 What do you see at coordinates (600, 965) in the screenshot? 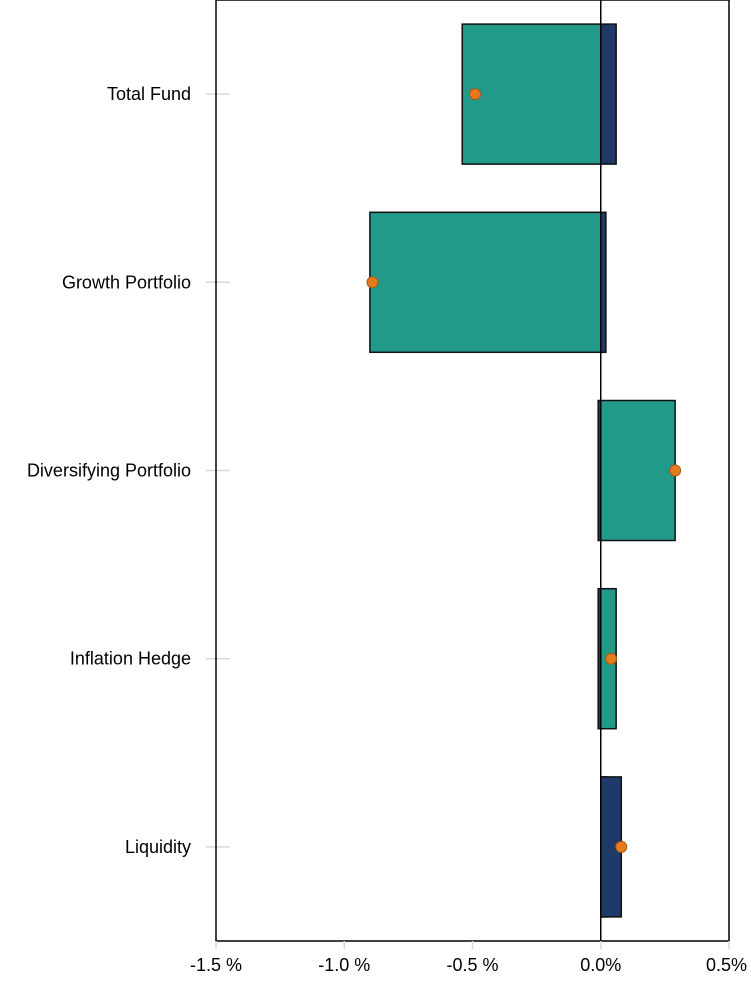
I see `x-tick-label: 0.0%` at bounding box center [600, 965].